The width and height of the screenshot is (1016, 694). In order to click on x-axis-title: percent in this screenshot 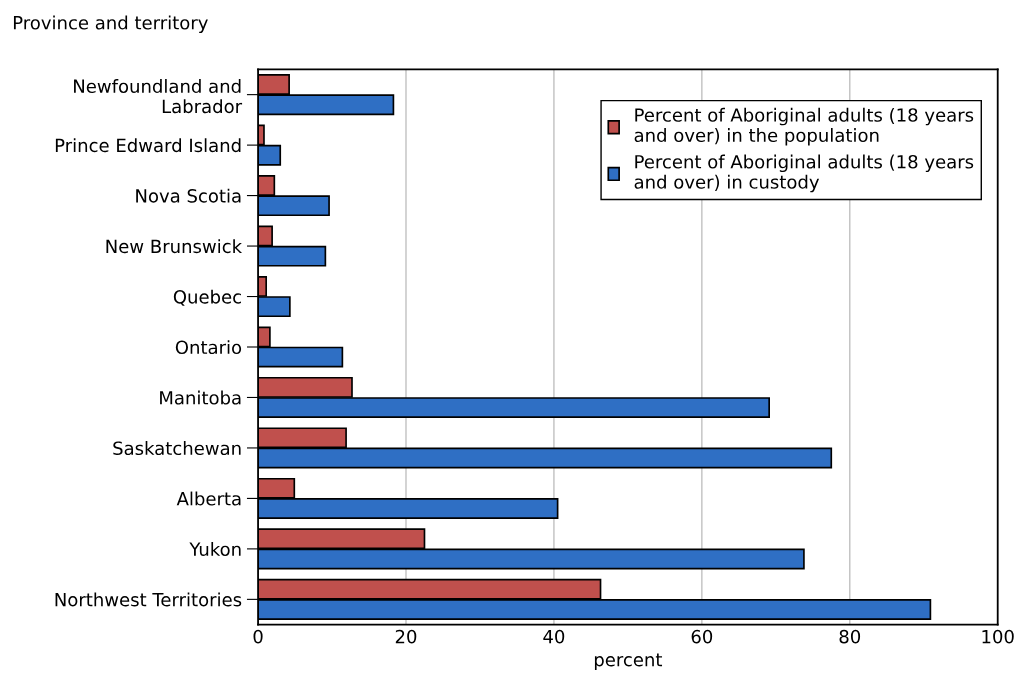, I will do `click(628, 661)`.